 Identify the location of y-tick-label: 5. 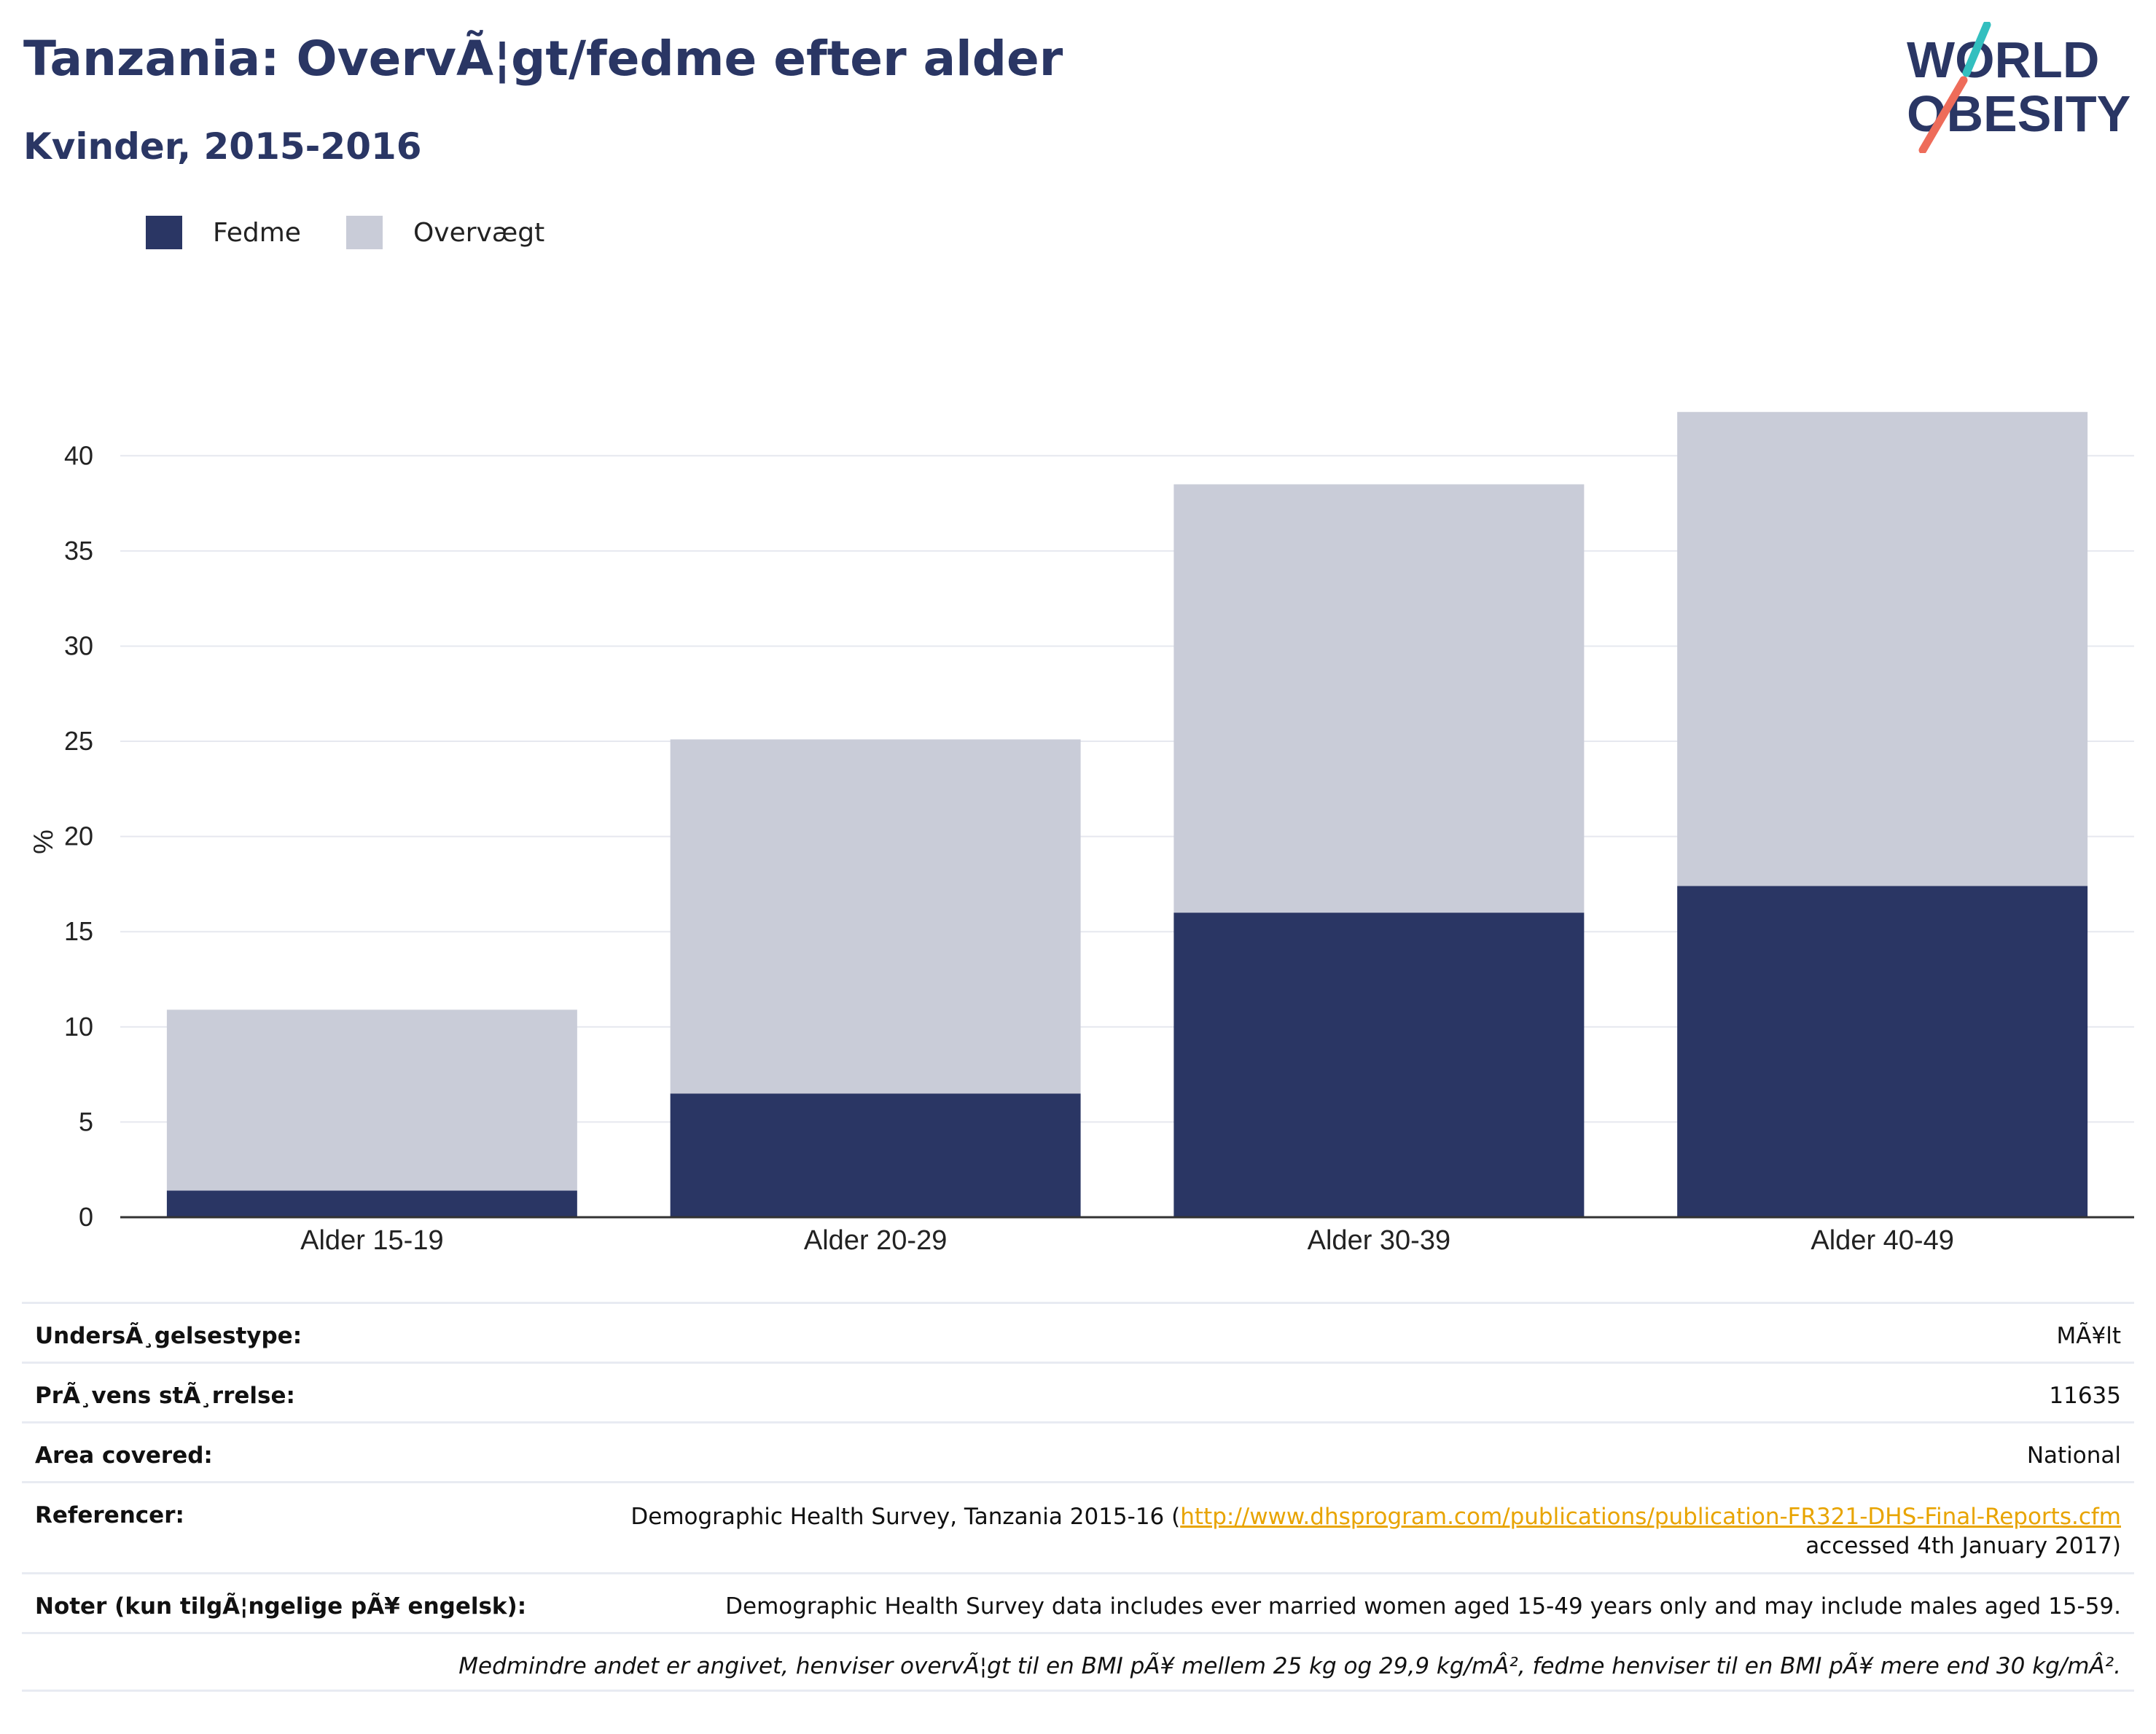
(86, 1121).